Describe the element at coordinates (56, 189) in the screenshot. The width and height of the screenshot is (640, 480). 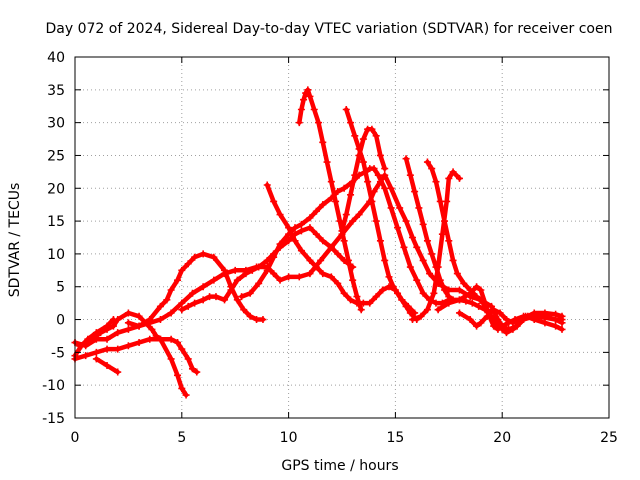
I see `y-tick-label: 20` at that location.